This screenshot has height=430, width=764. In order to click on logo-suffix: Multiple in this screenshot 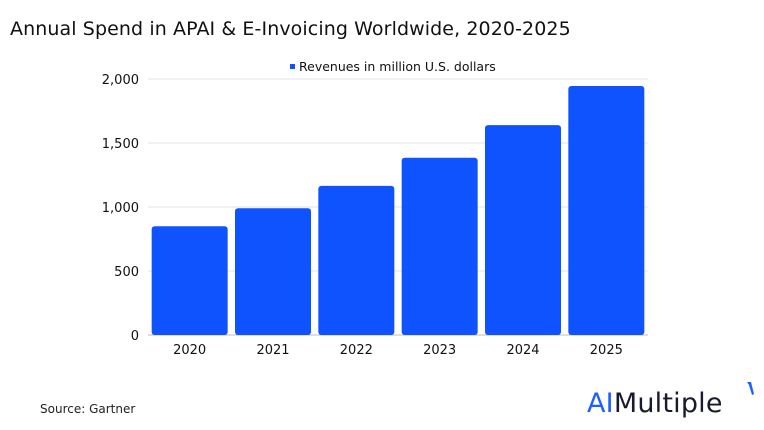, I will do `click(668, 403)`.